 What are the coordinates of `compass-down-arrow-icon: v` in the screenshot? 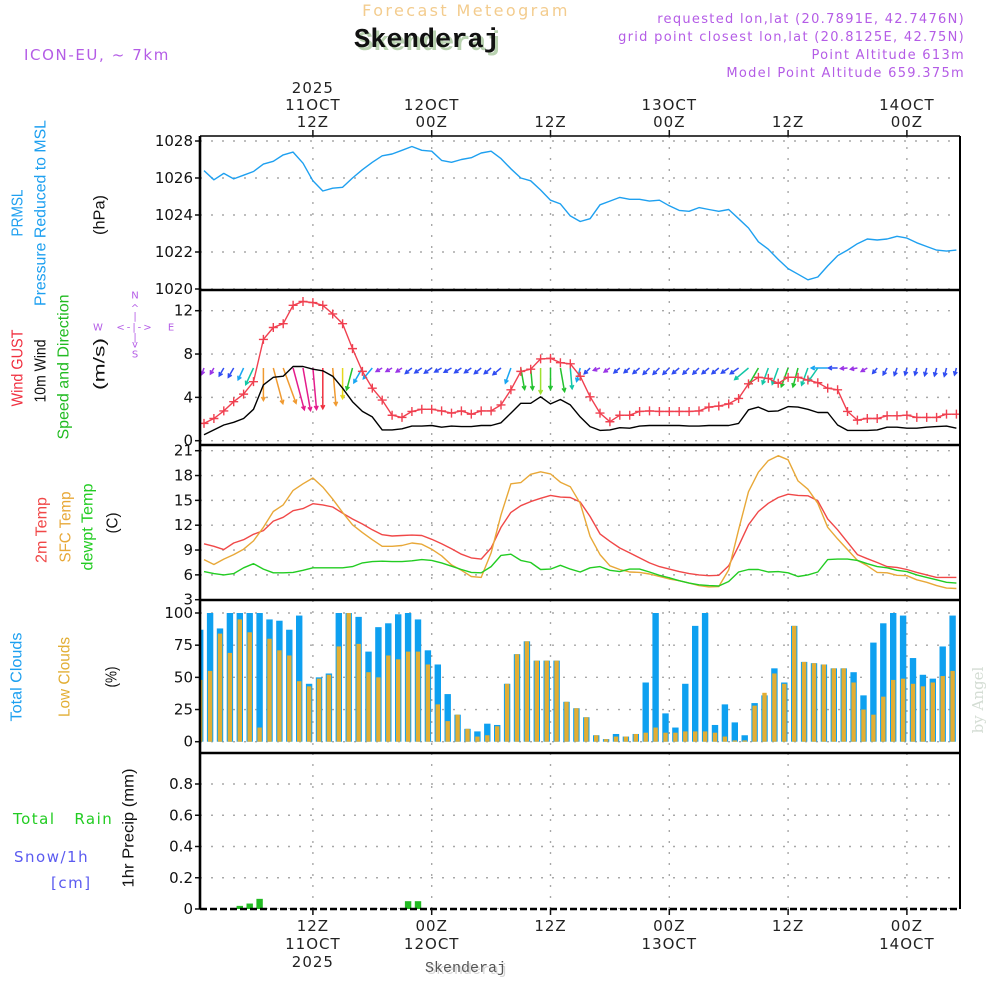 It's located at (135, 345).